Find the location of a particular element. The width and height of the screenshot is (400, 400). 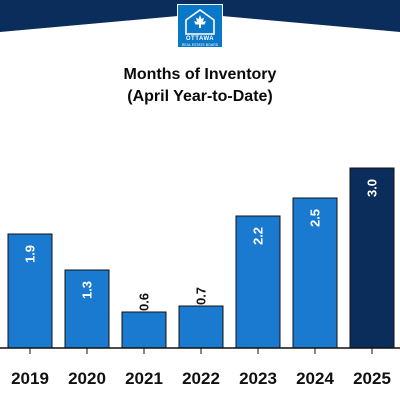

header-banner-shape is located at coordinates (200, 16).